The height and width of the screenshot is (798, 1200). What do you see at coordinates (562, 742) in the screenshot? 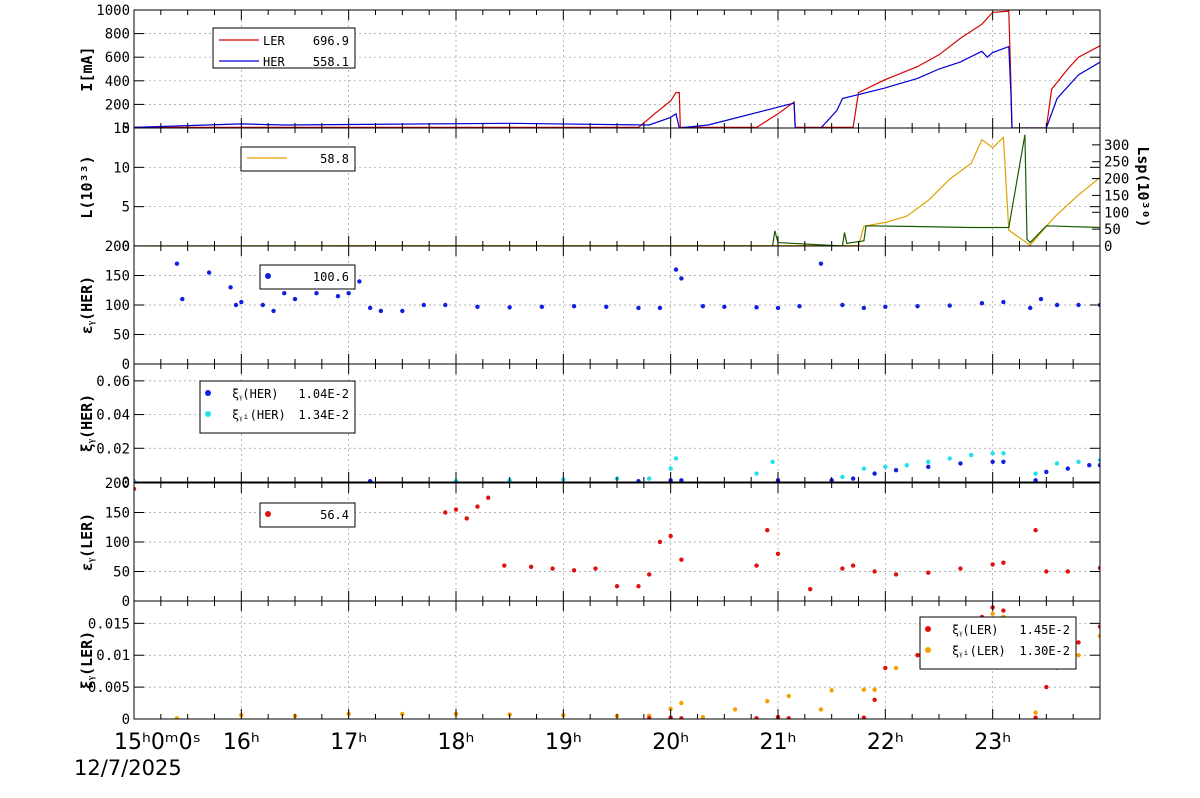
I see `x-axis: 15ʰ0ᵐ0ˢ 16ʰ 17ʰ 18ʰ 19ʰ 20ʰ 21ʰ 22ʰ 23ʰ` at bounding box center [562, 742].